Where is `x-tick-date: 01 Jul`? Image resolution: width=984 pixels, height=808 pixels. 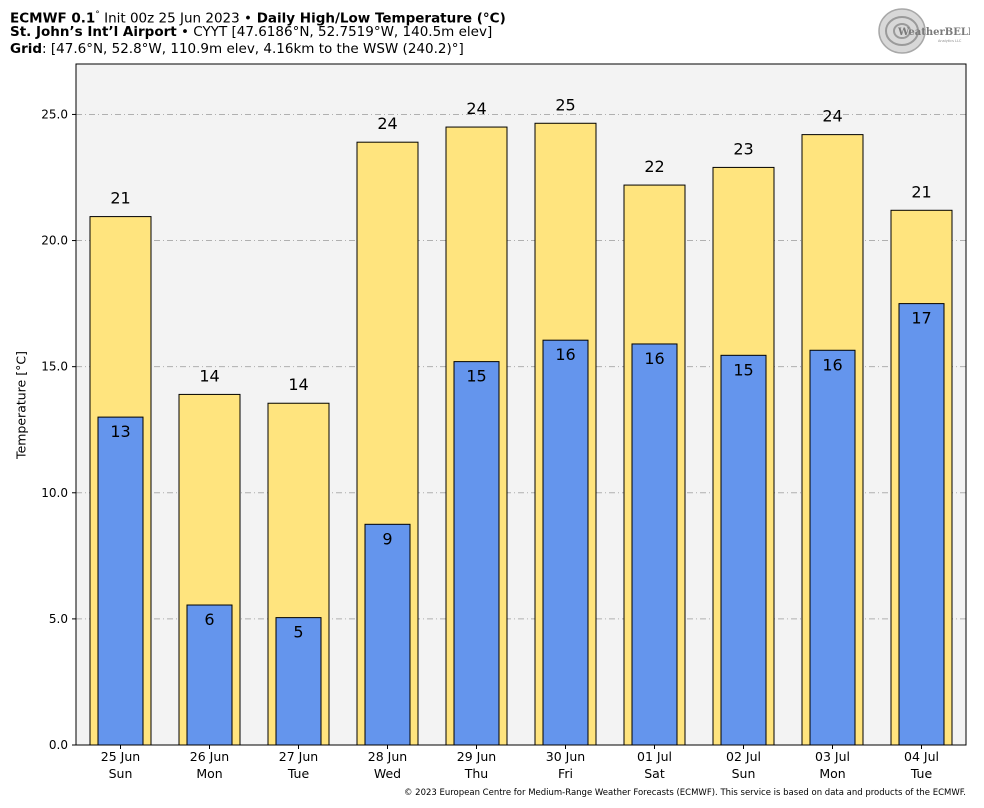 x-tick-date: 01 Jul is located at coordinates (654, 756).